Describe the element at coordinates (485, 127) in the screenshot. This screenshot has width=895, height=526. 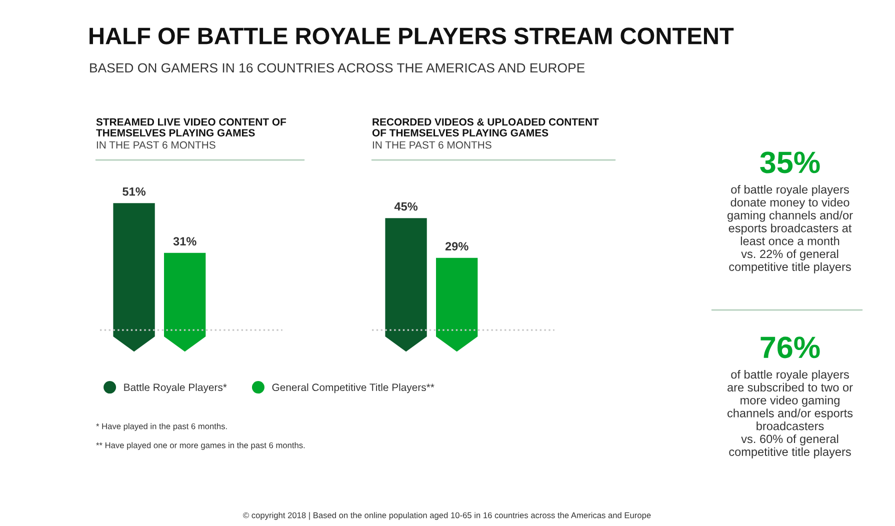
I see `chart-title: RECORDED VIDEOS & UPLOADED CONTENT OF THEMSELVES PLAYING GAMES` at that location.